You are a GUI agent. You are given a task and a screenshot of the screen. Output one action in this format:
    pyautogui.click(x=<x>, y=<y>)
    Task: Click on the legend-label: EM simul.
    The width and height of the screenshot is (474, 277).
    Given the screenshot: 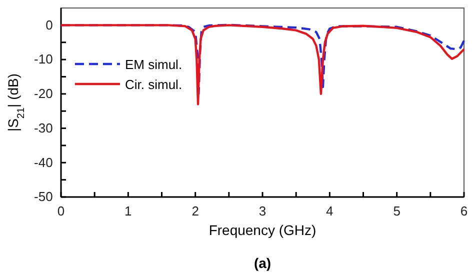 What is the action you would take?
    pyautogui.click(x=153, y=64)
    